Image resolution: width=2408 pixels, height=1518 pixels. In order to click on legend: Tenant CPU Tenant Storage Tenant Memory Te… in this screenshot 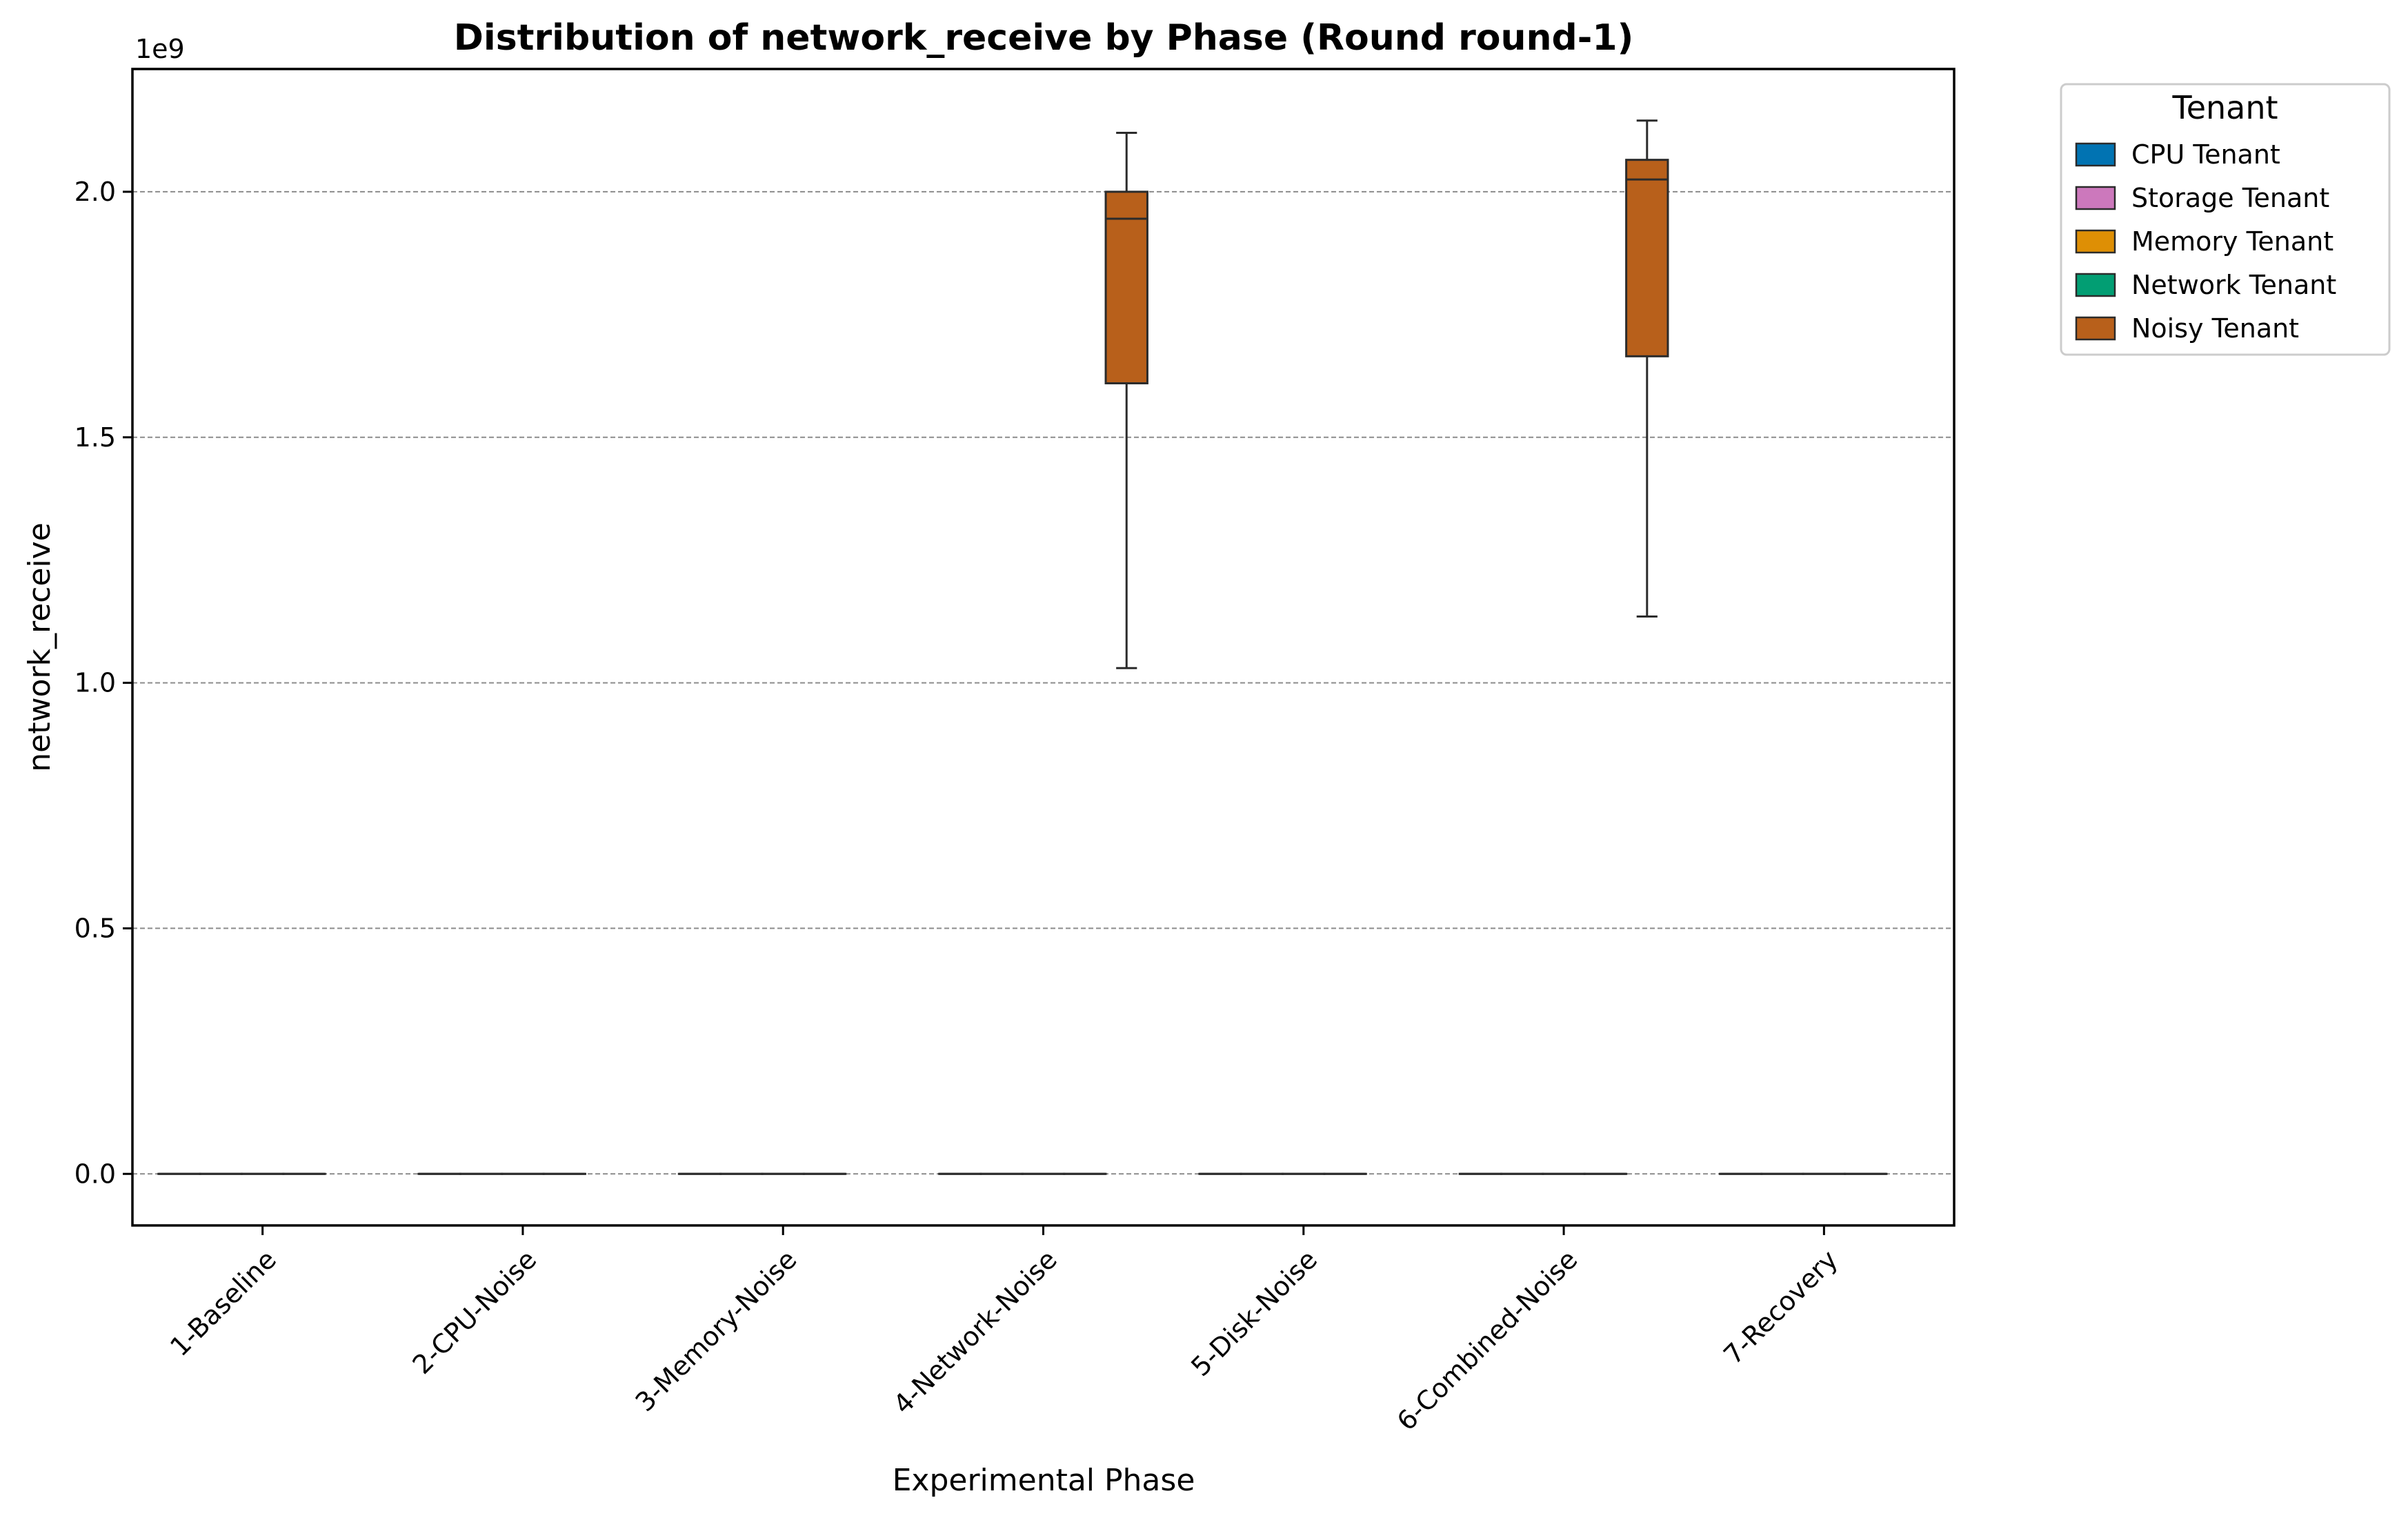, I will do `click(2225, 219)`.